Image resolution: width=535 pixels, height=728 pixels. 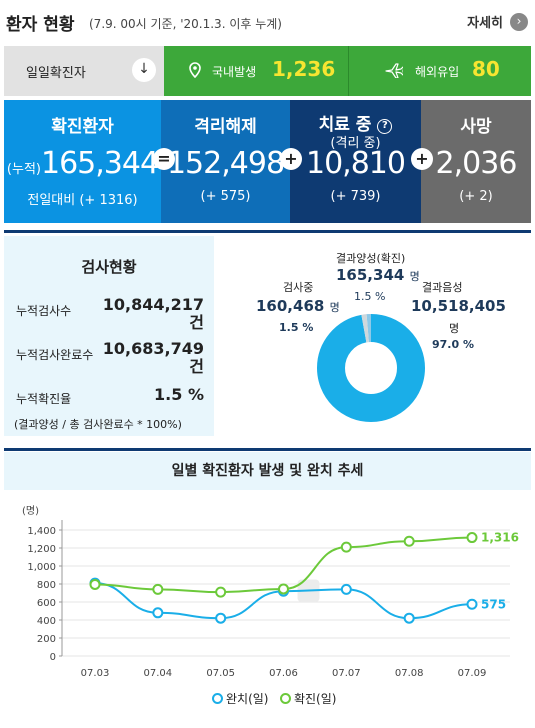 What do you see at coordinates (225, 127) in the screenshot?
I see `released-title: 격리해제` at bounding box center [225, 127].